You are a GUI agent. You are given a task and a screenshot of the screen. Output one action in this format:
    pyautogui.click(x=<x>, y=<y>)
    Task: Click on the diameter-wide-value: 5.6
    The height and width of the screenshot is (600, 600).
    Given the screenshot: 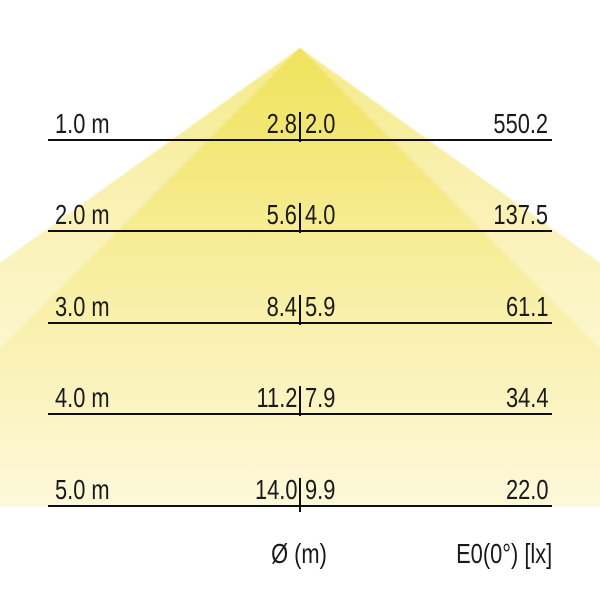 What is the action you would take?
    pyautogui.click(x=281, y=214)
    